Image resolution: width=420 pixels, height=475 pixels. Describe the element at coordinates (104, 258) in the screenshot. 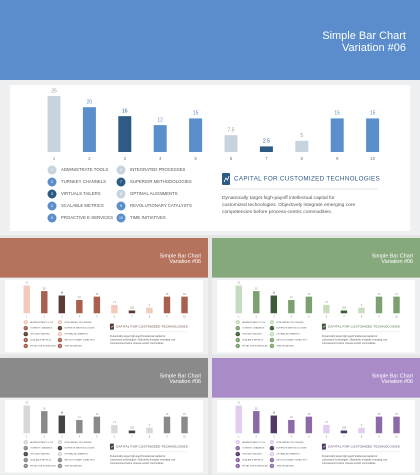

I see `header` at that location.